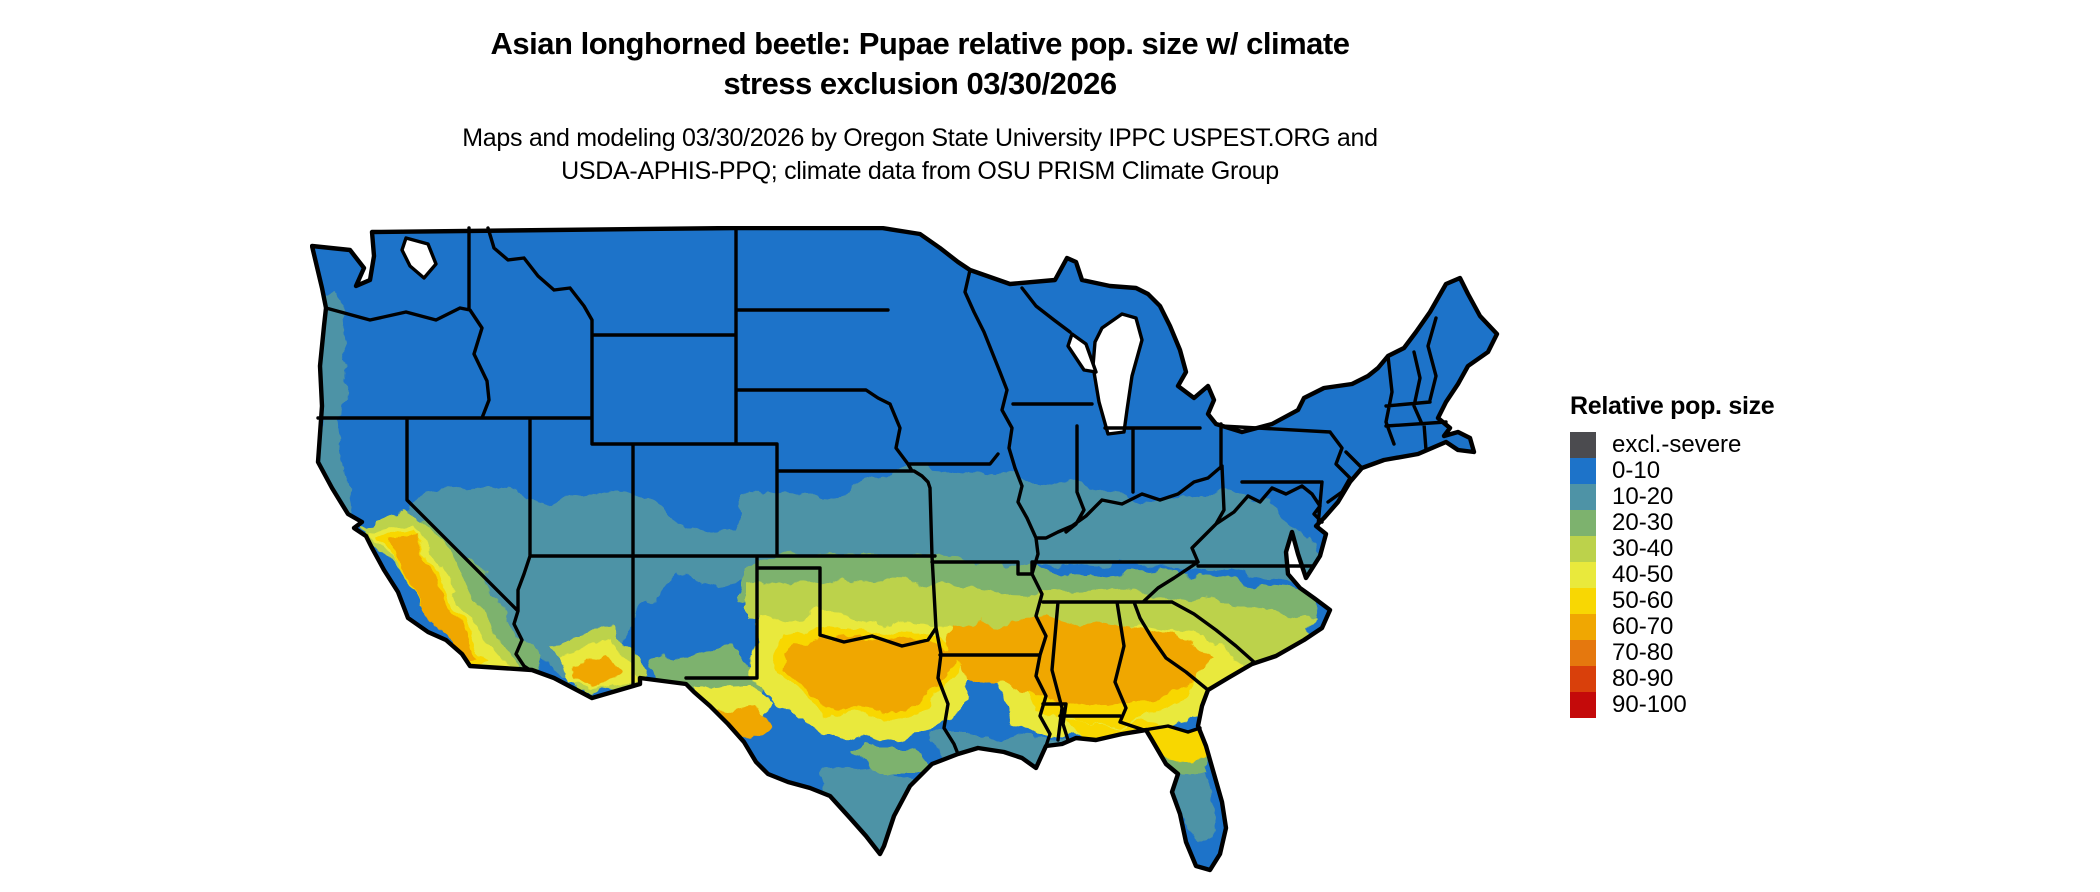 This screenshot has height=892, width=2100. What do you see at coordinates (872, 674) in the screenshot?
I see `band-60-70-texas-core` at bounding box center [872, 674].